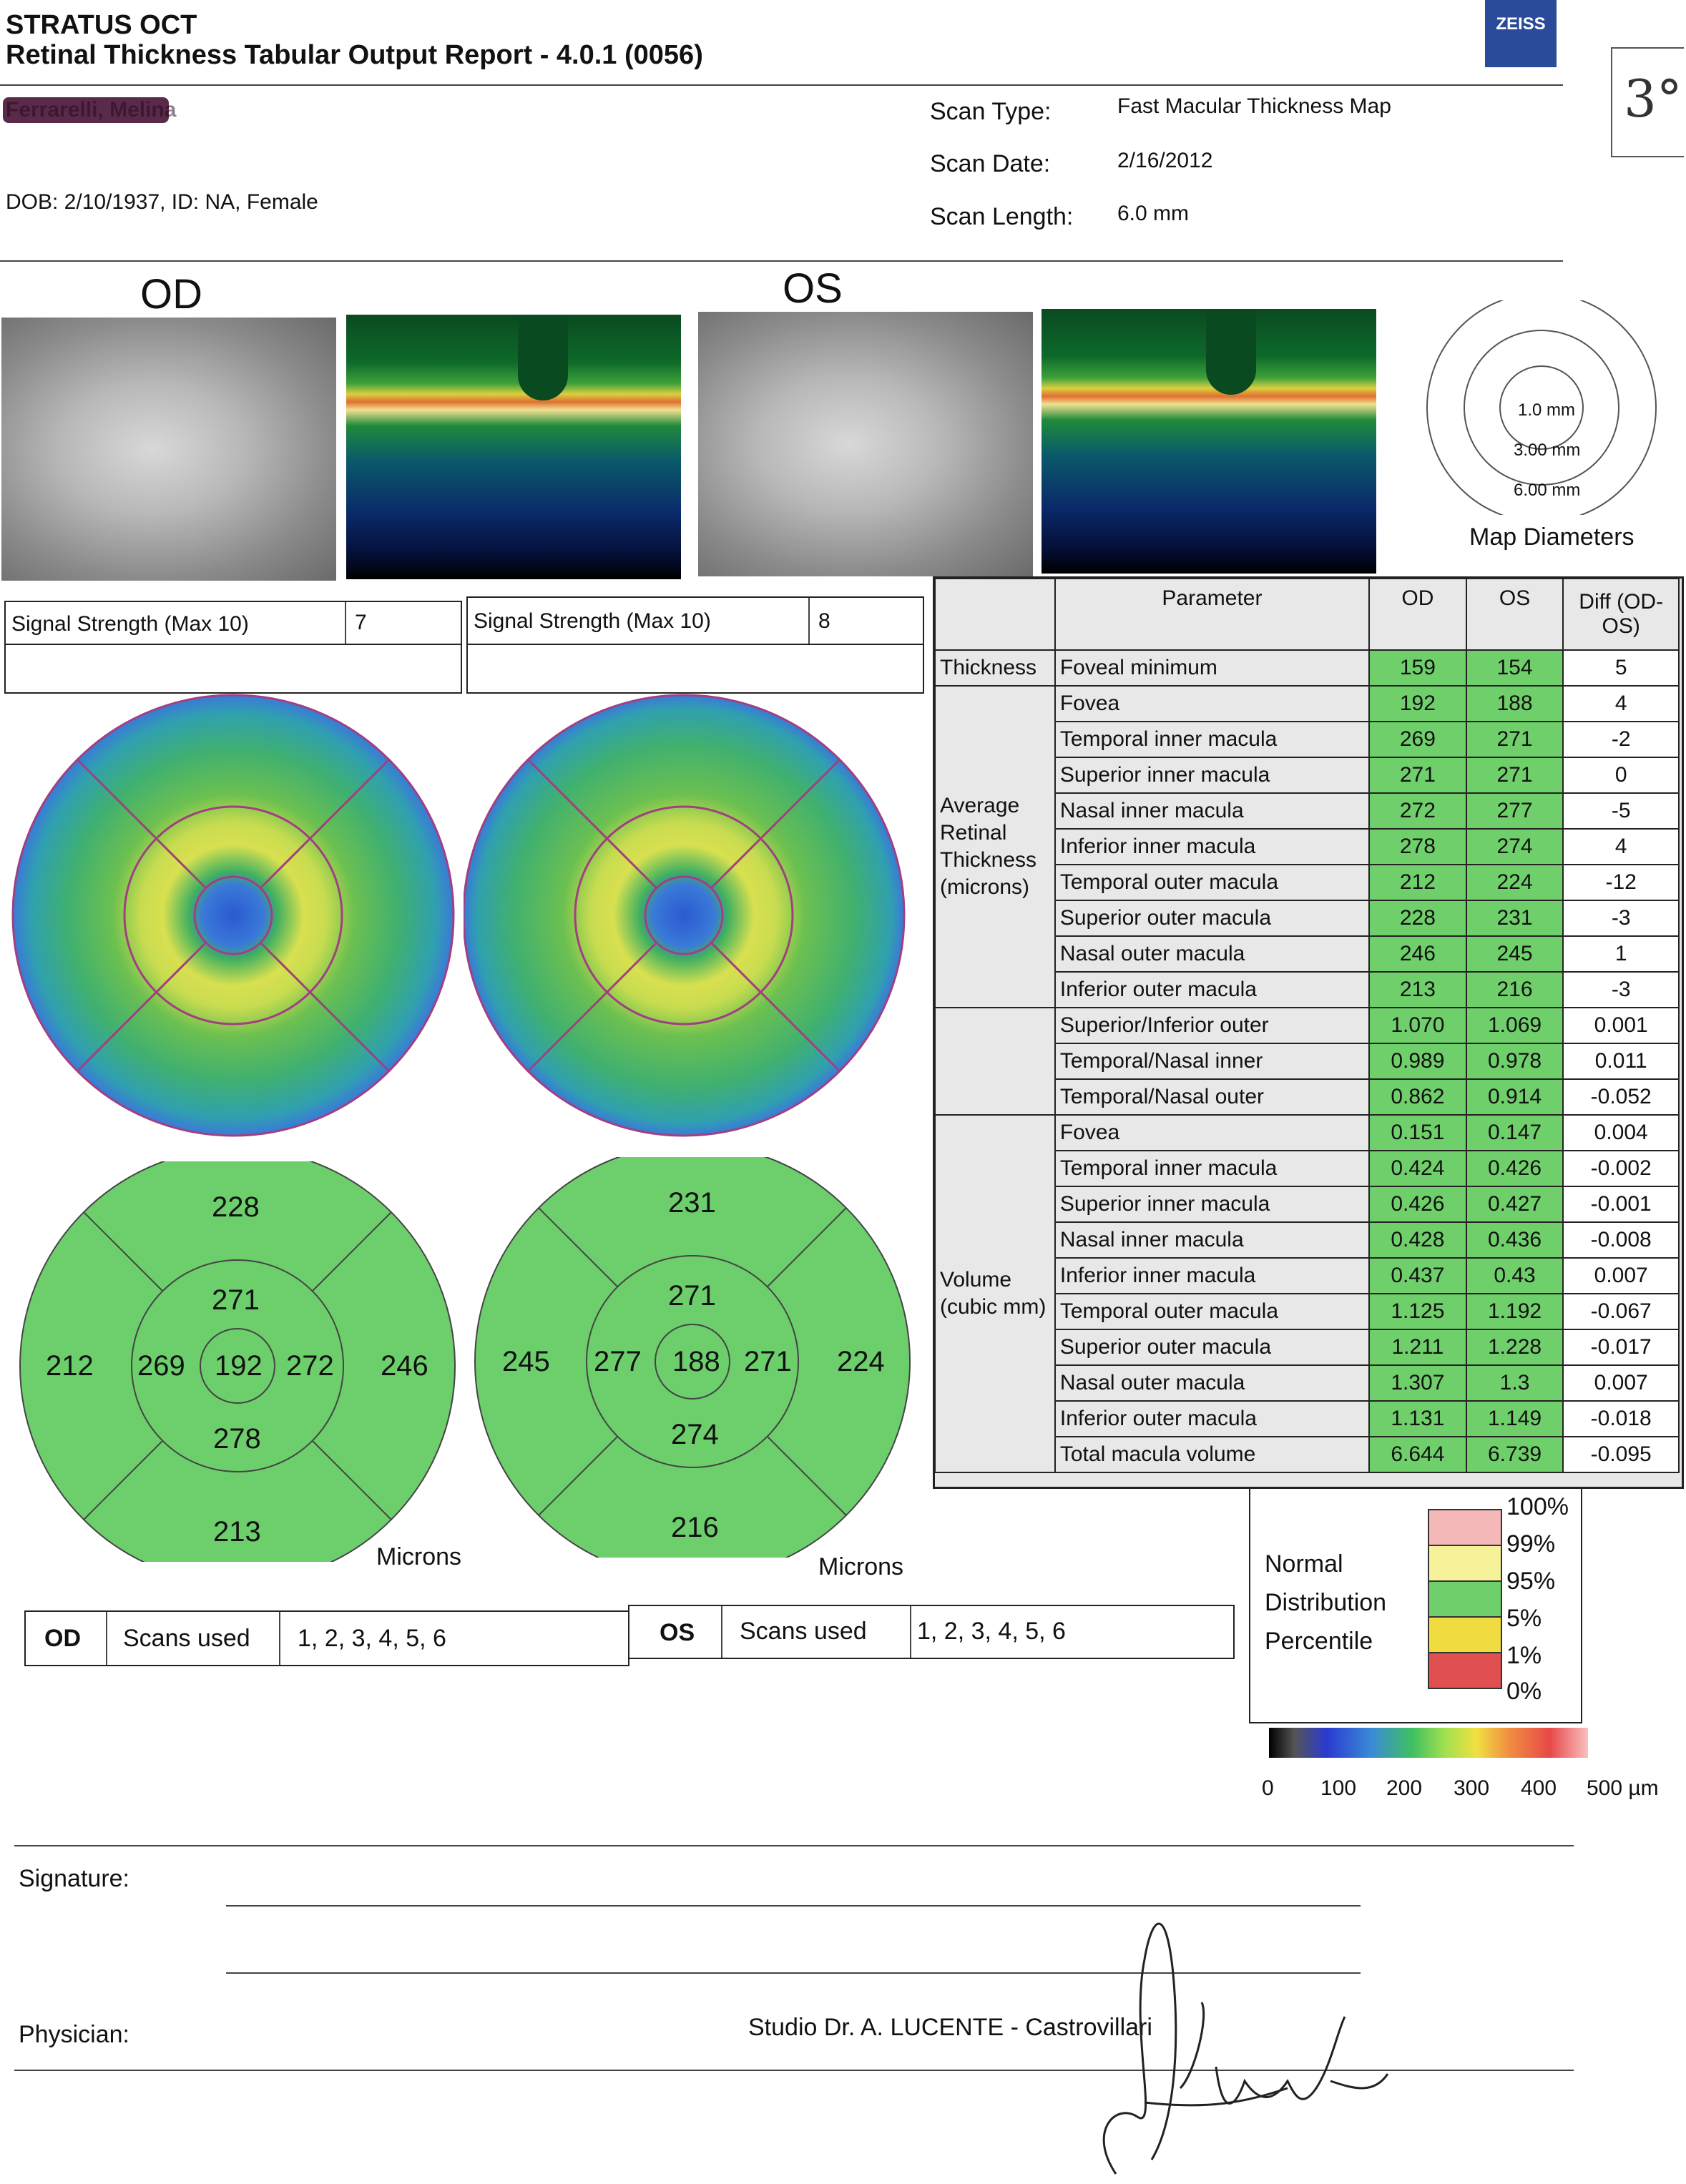  I want to click on footer-top-divider, so click(794, 1845).